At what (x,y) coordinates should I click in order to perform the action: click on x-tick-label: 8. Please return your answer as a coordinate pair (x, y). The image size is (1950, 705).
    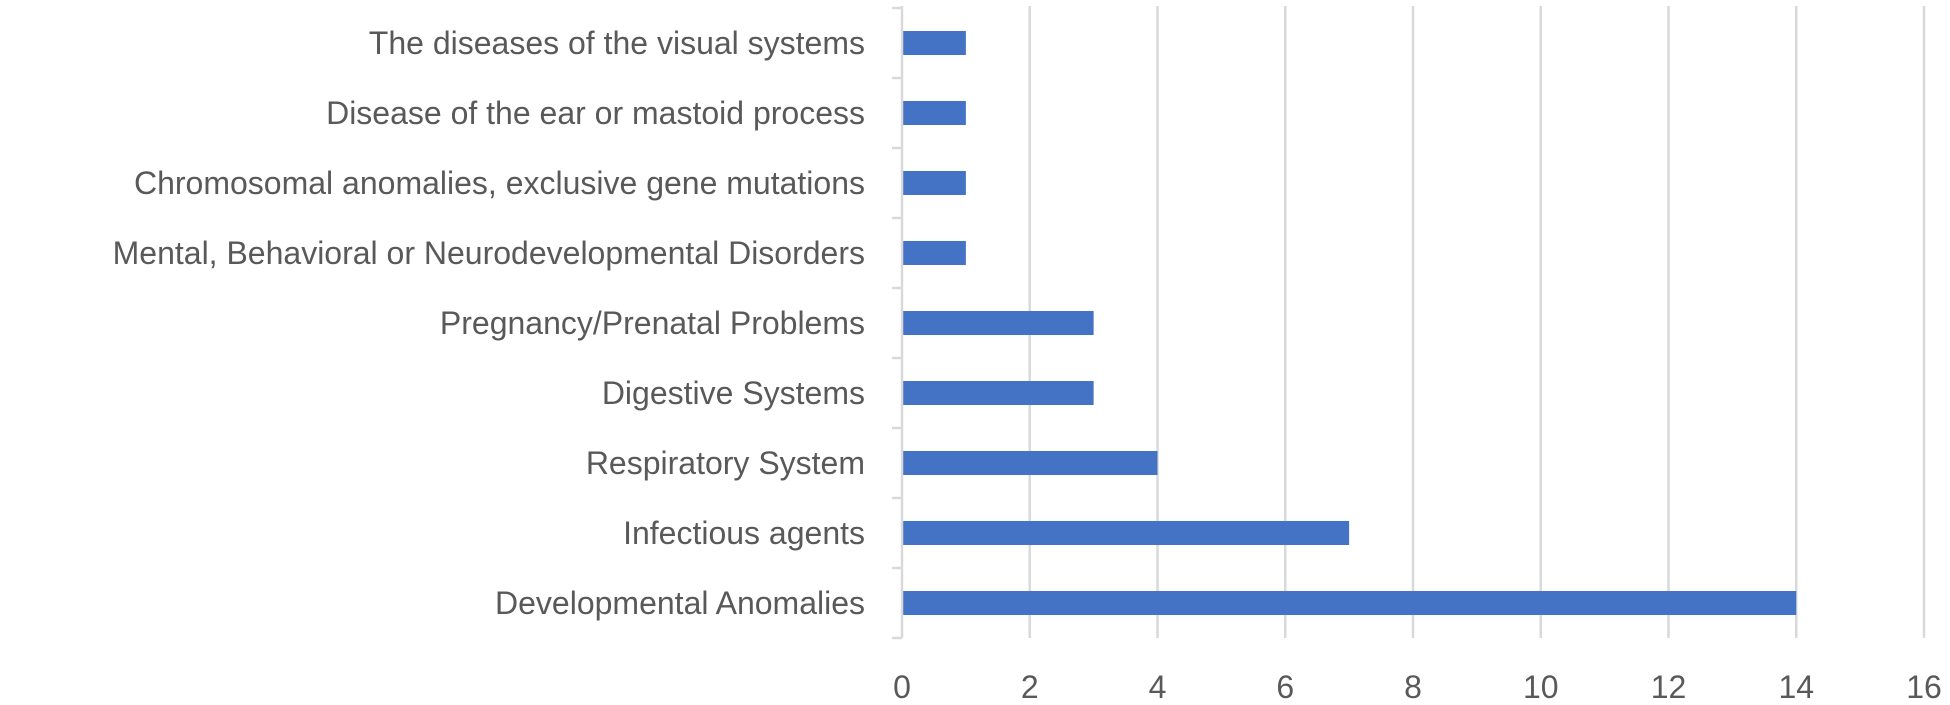
    Looking at the image, I should click on (1413, 687).